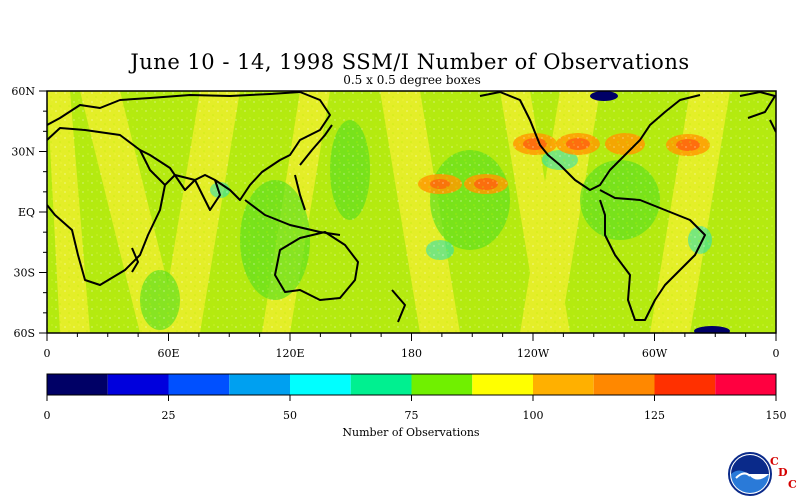  What do you see at coordinates (168, 353) in the screenshot?
I see `lon-label: 60E` at bounding box center [168, 353].